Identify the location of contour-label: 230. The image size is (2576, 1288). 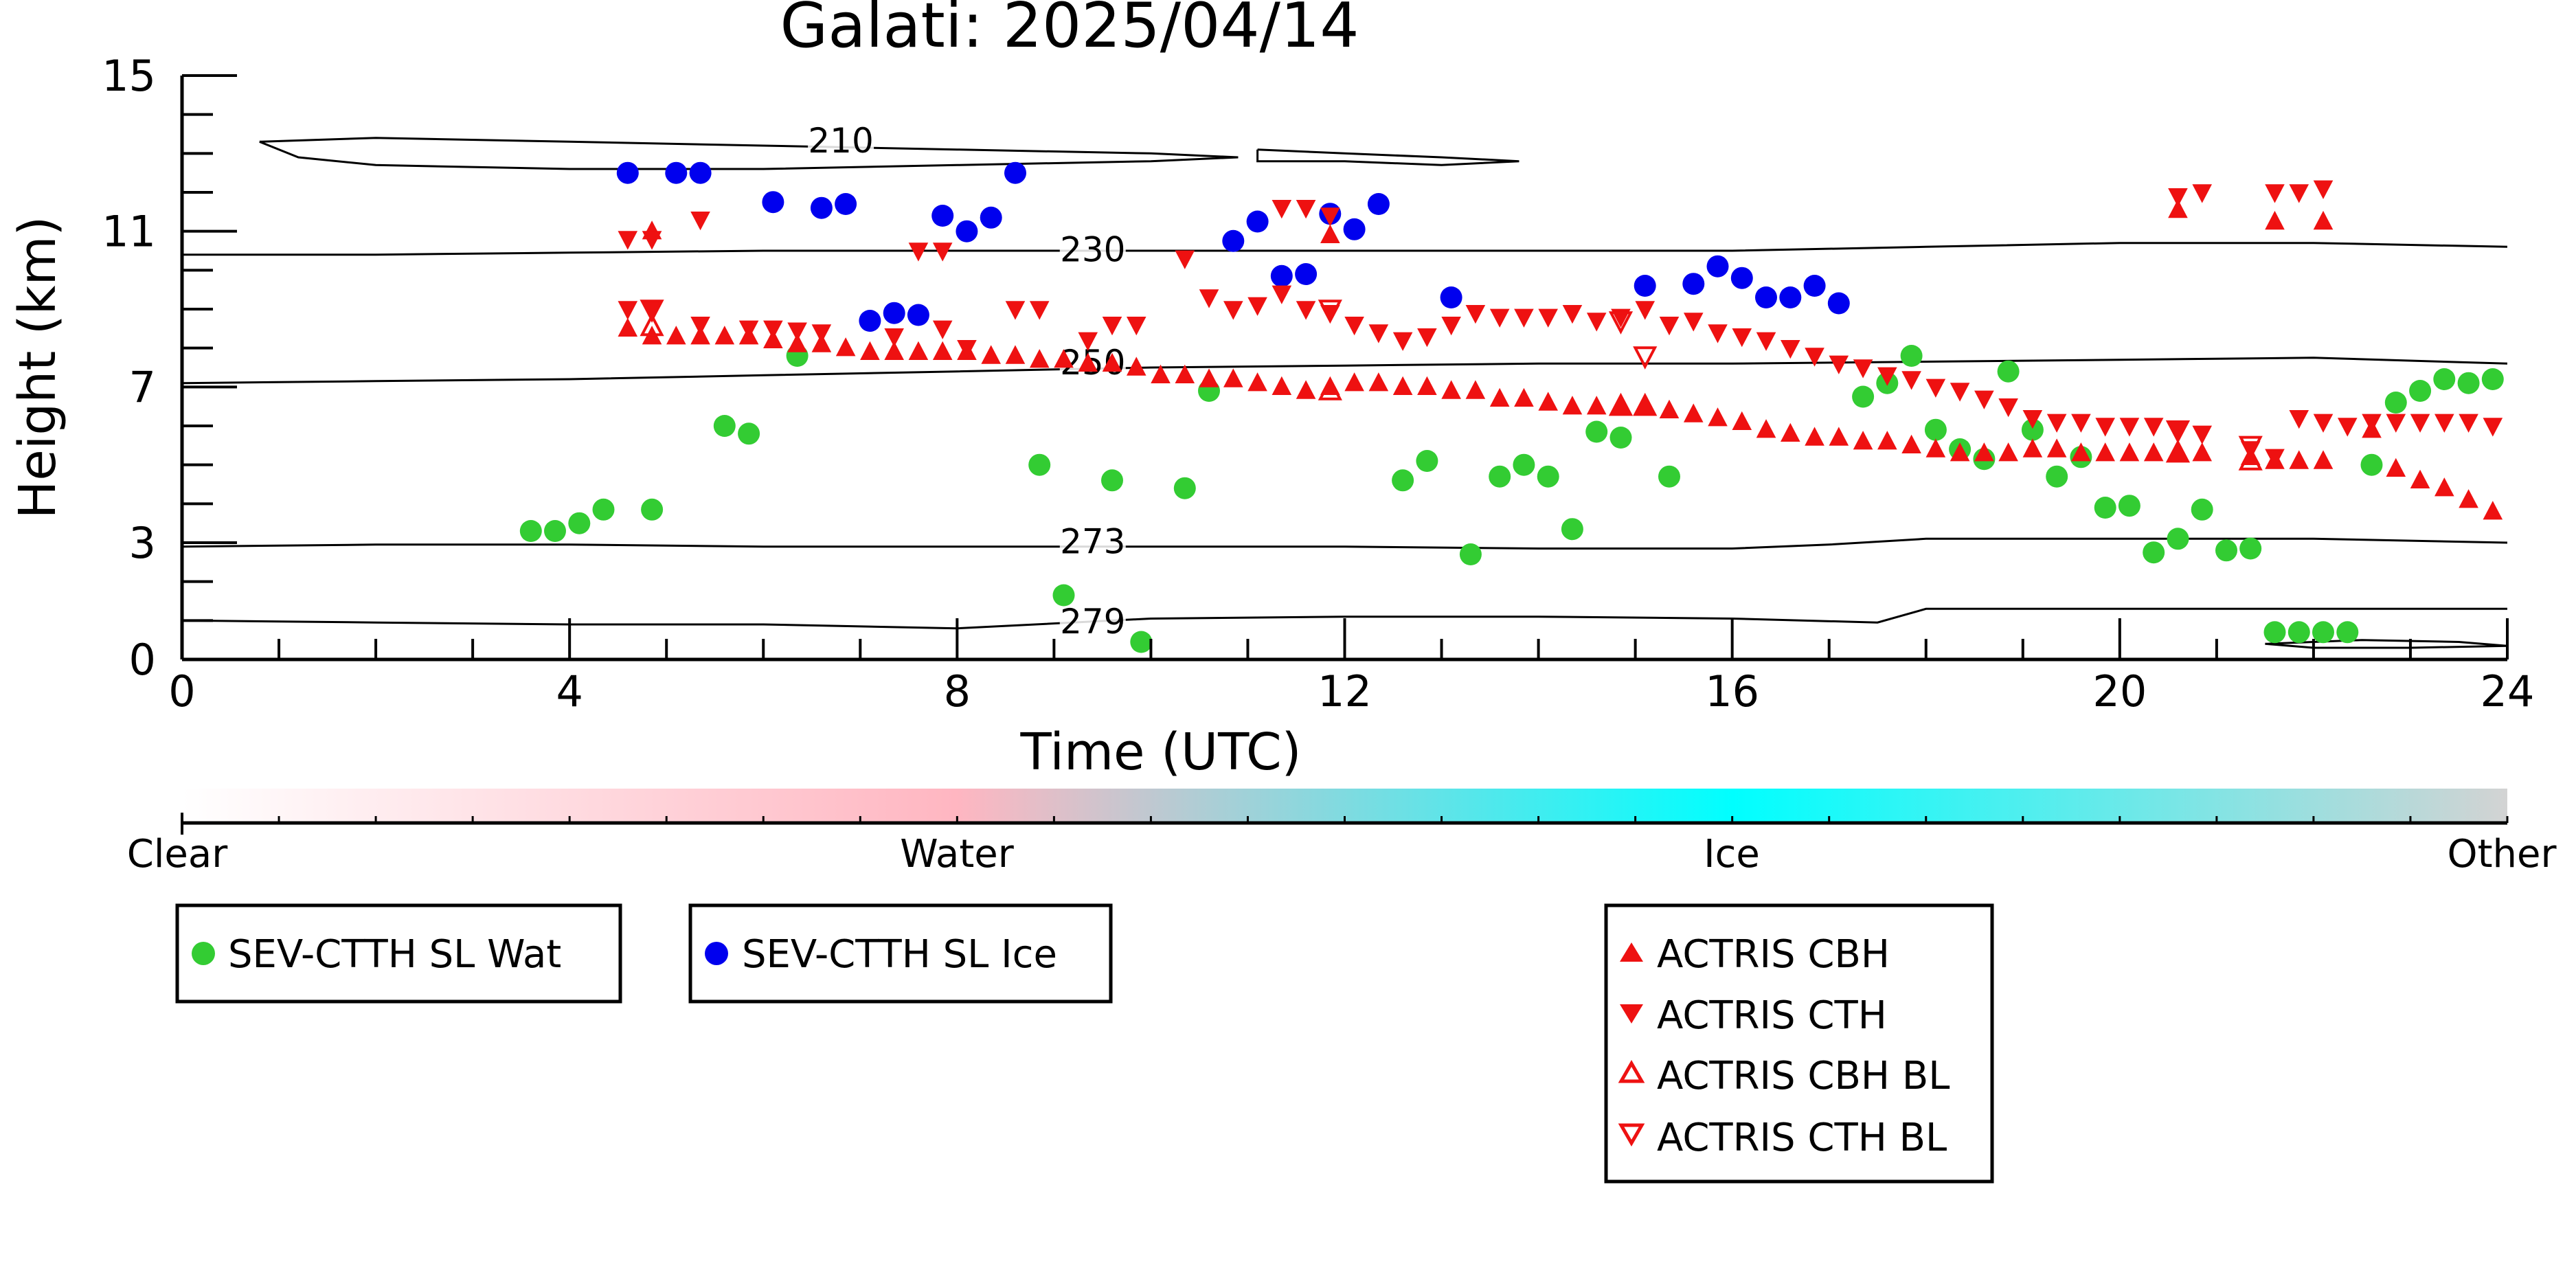
(1092, 250).